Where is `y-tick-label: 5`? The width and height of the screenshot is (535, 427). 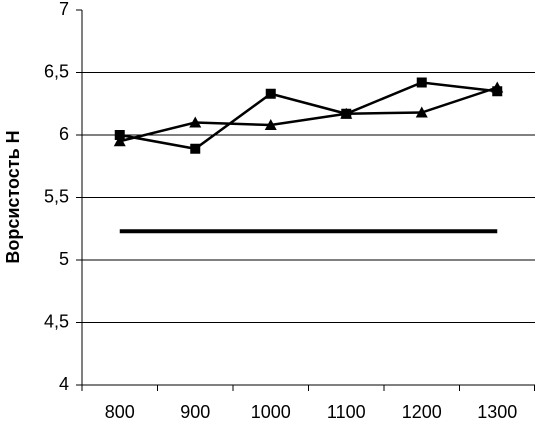
y-tick-label: 5 is located at coordinates (64, 259).